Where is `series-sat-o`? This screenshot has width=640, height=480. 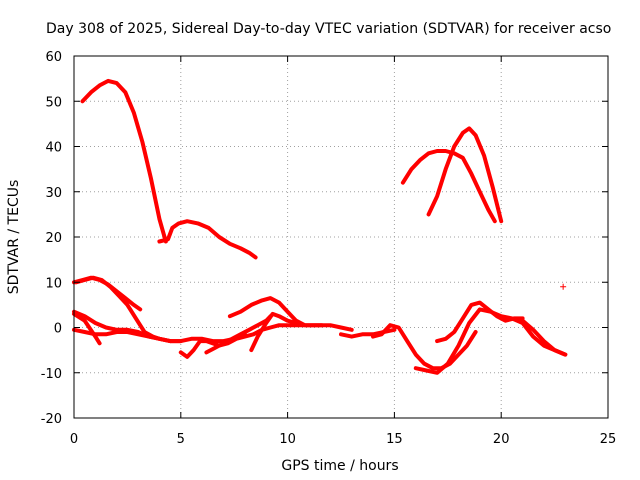 series-sat-o is located at coordinates (480, 322).